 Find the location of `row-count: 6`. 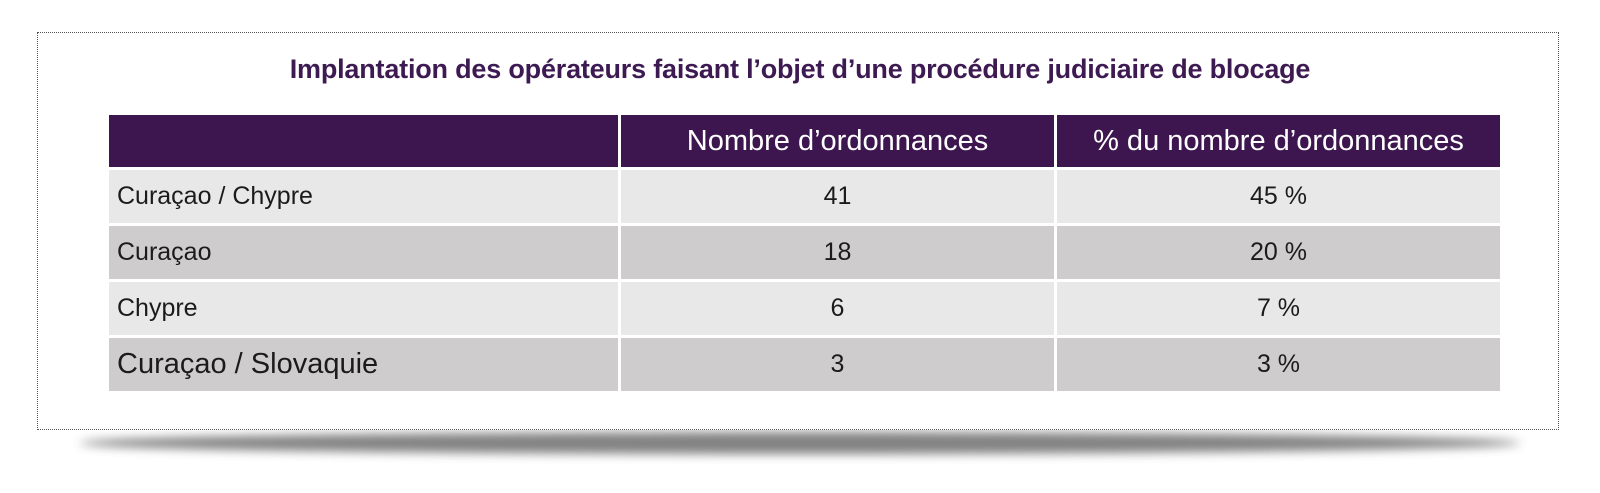

row-count: 6 is located at coordinates (837, 308).